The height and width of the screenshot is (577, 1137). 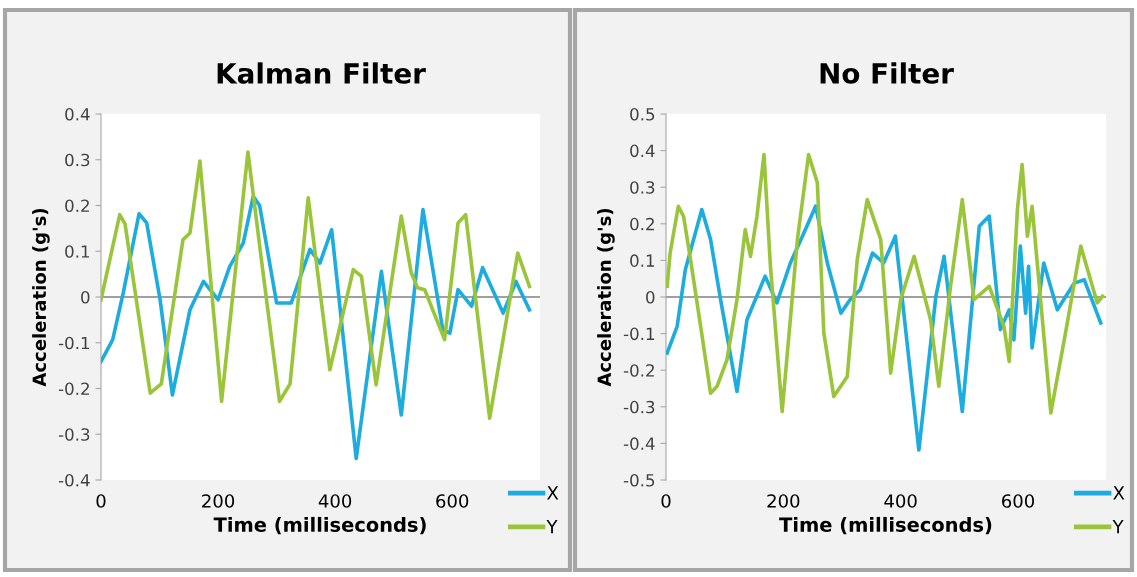 I want to click on chart-title: No Filter, so click(x=887, y=73).